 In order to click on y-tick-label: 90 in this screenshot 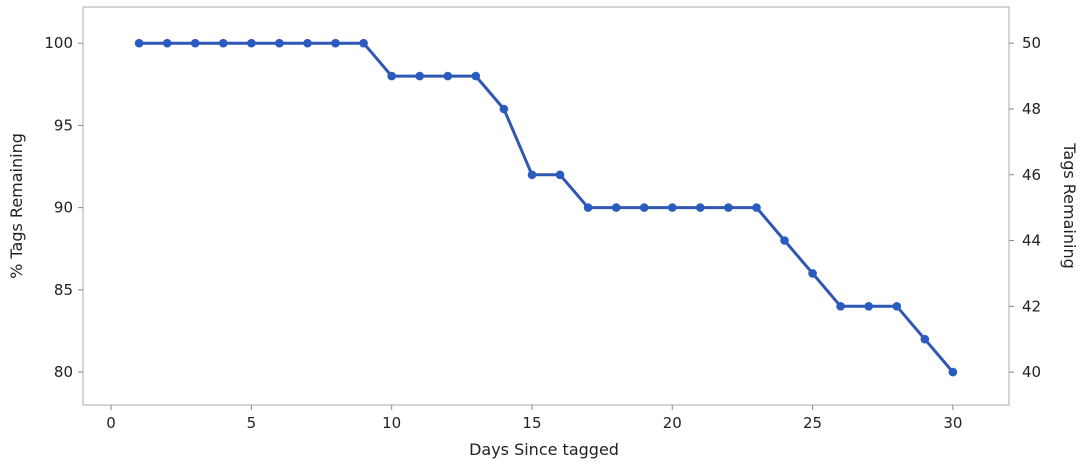, I will do `click(63, 208)`.